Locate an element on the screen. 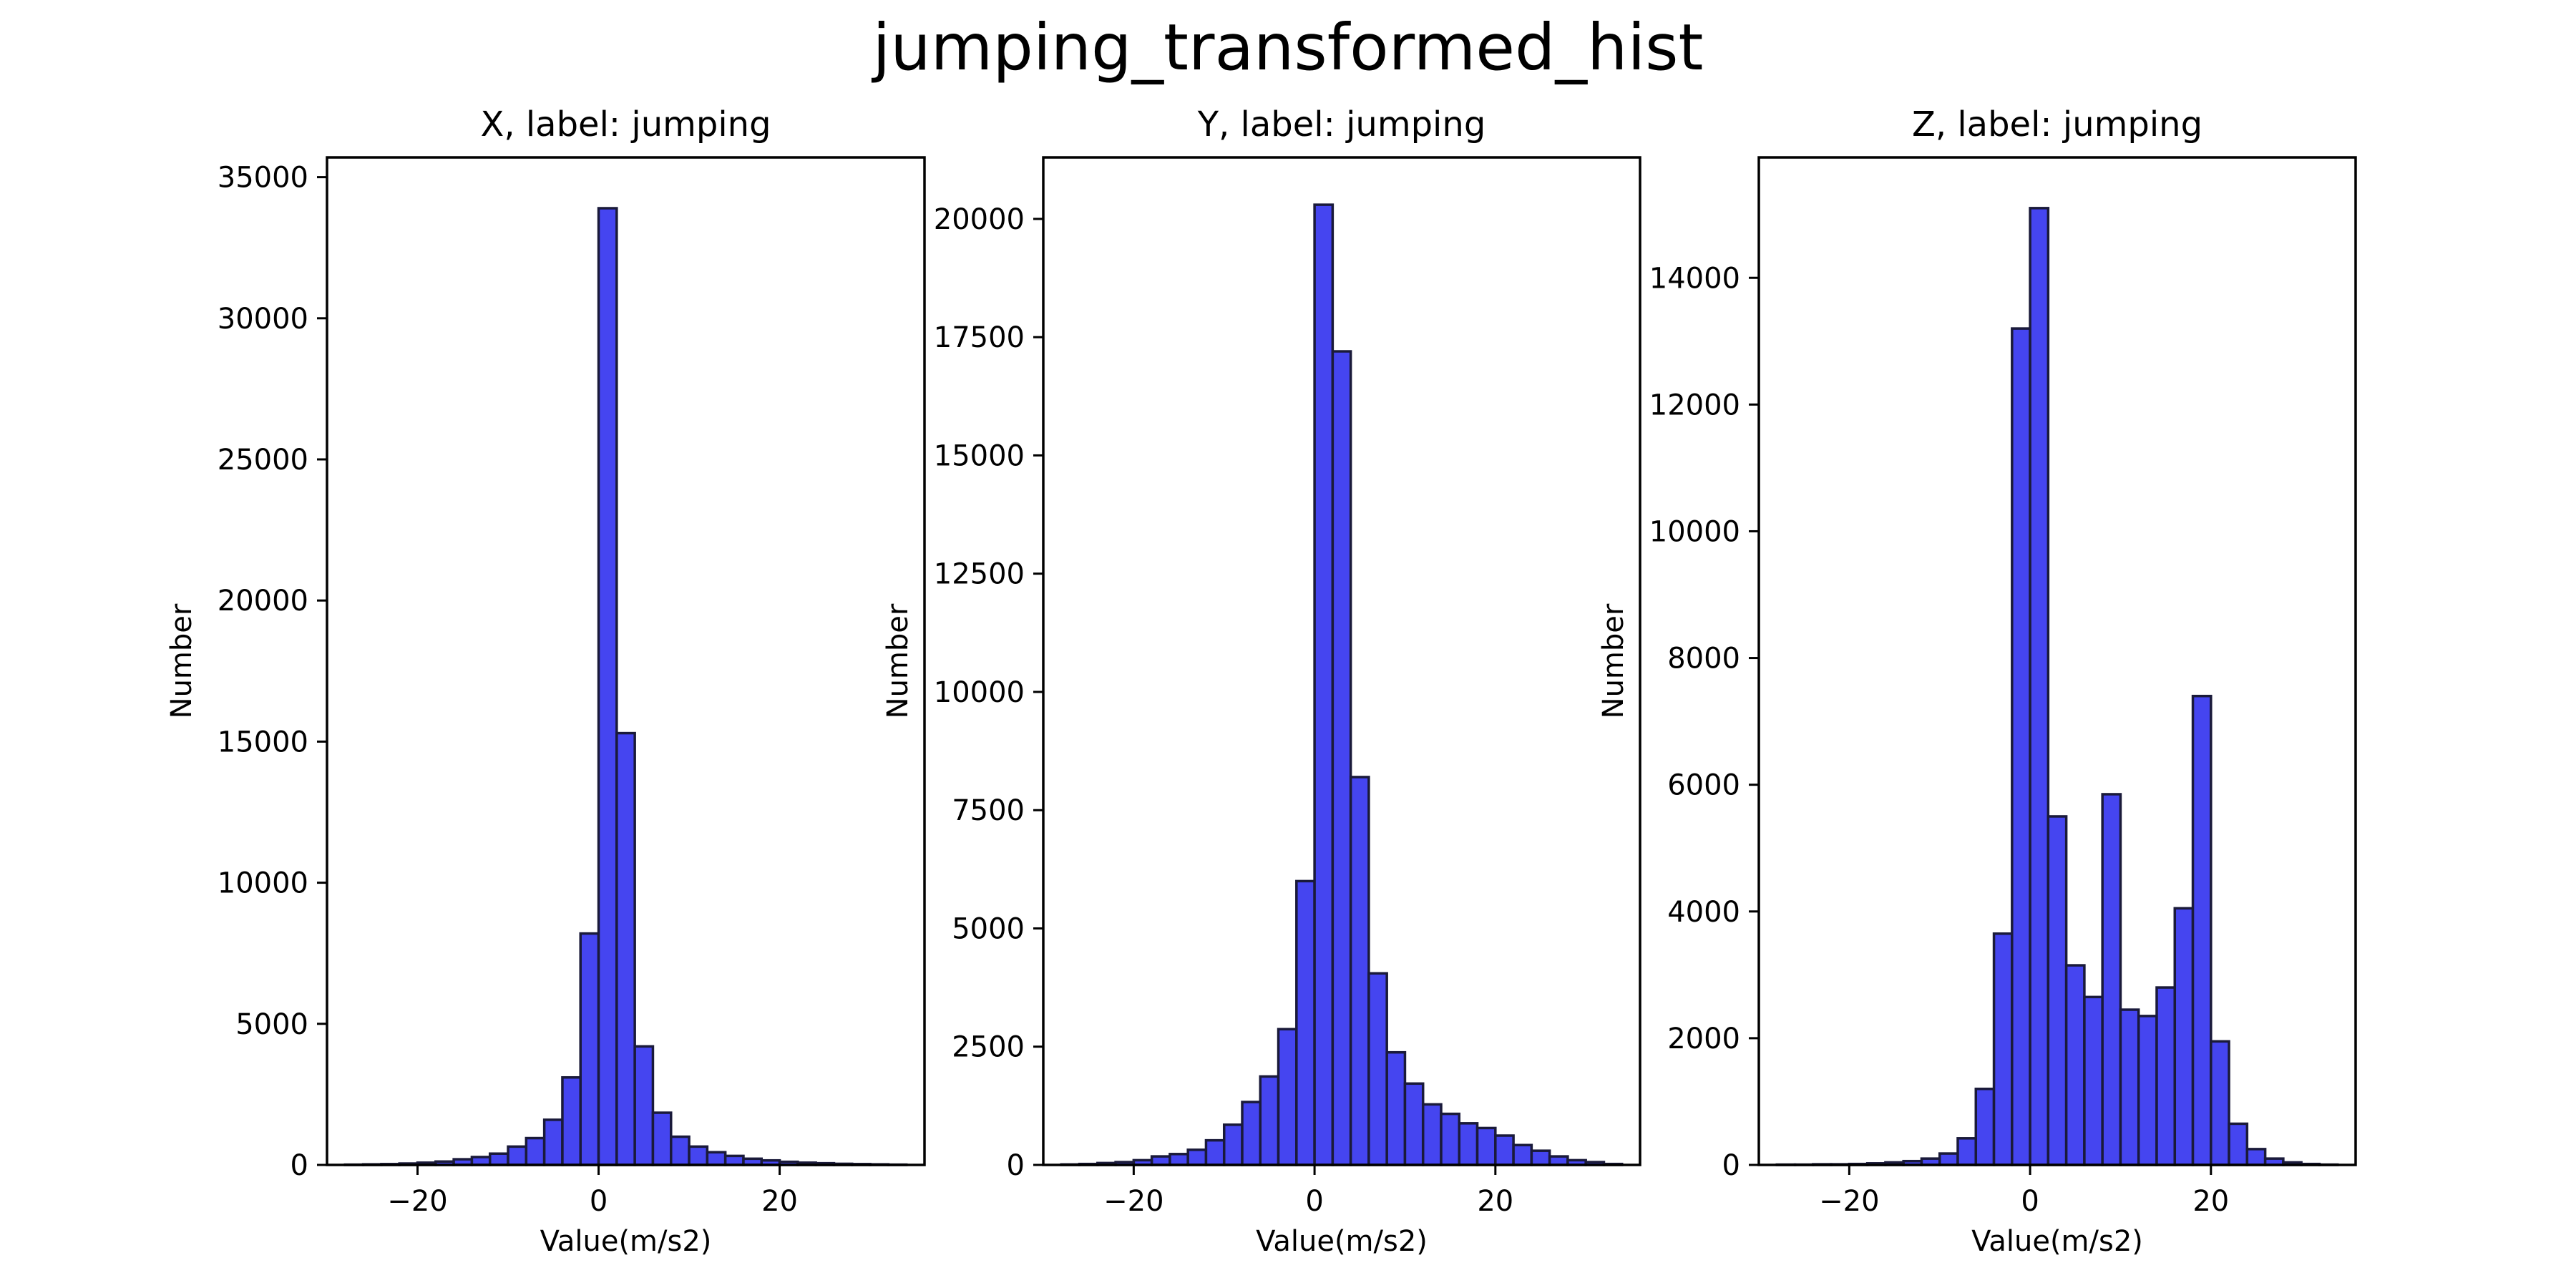 The image size is (2576, 1288). panel-title: Z, label: jumping is located at coordinates (2057, 124).